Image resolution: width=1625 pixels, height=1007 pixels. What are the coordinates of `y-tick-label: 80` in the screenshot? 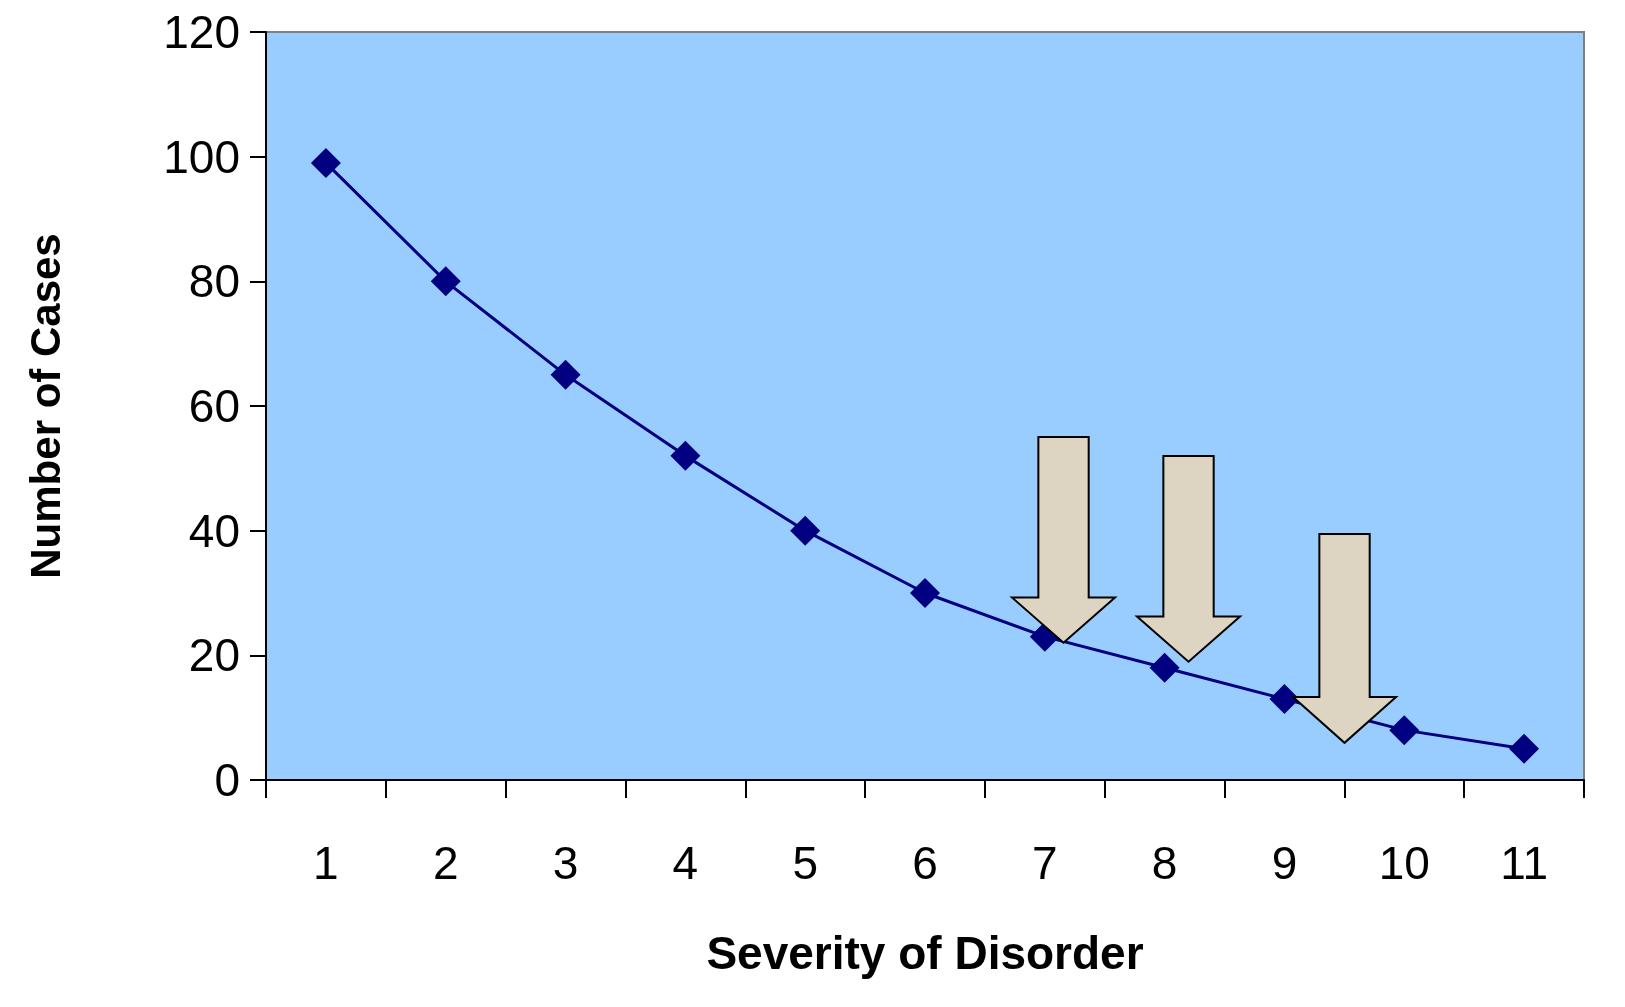 It's located at (214, 281).